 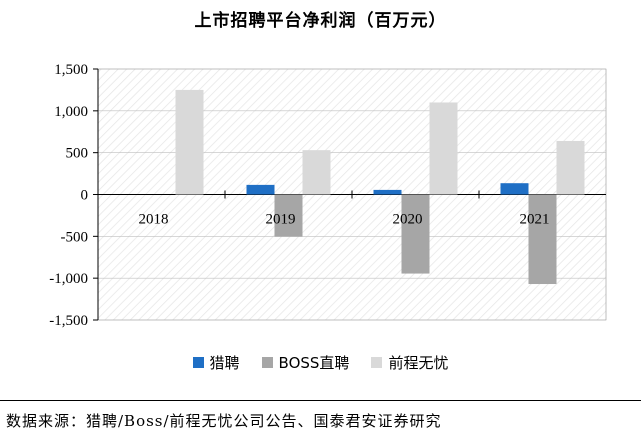 I want to click on chart-title: 上市招聘平台净利润（百万元）, so click(x=320, y=21).